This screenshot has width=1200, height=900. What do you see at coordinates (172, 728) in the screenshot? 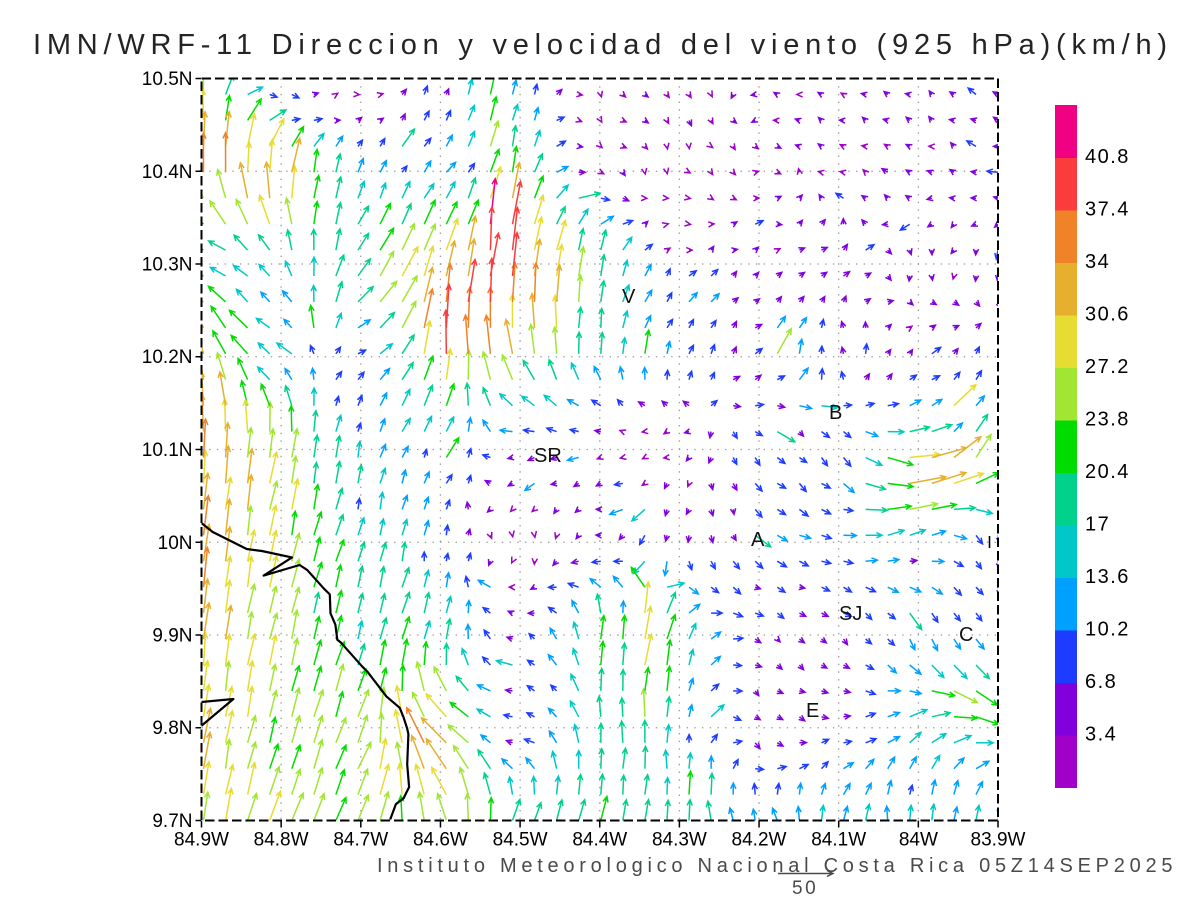
I see `svg-text: 9.8N` at bounding box center [172, 728].